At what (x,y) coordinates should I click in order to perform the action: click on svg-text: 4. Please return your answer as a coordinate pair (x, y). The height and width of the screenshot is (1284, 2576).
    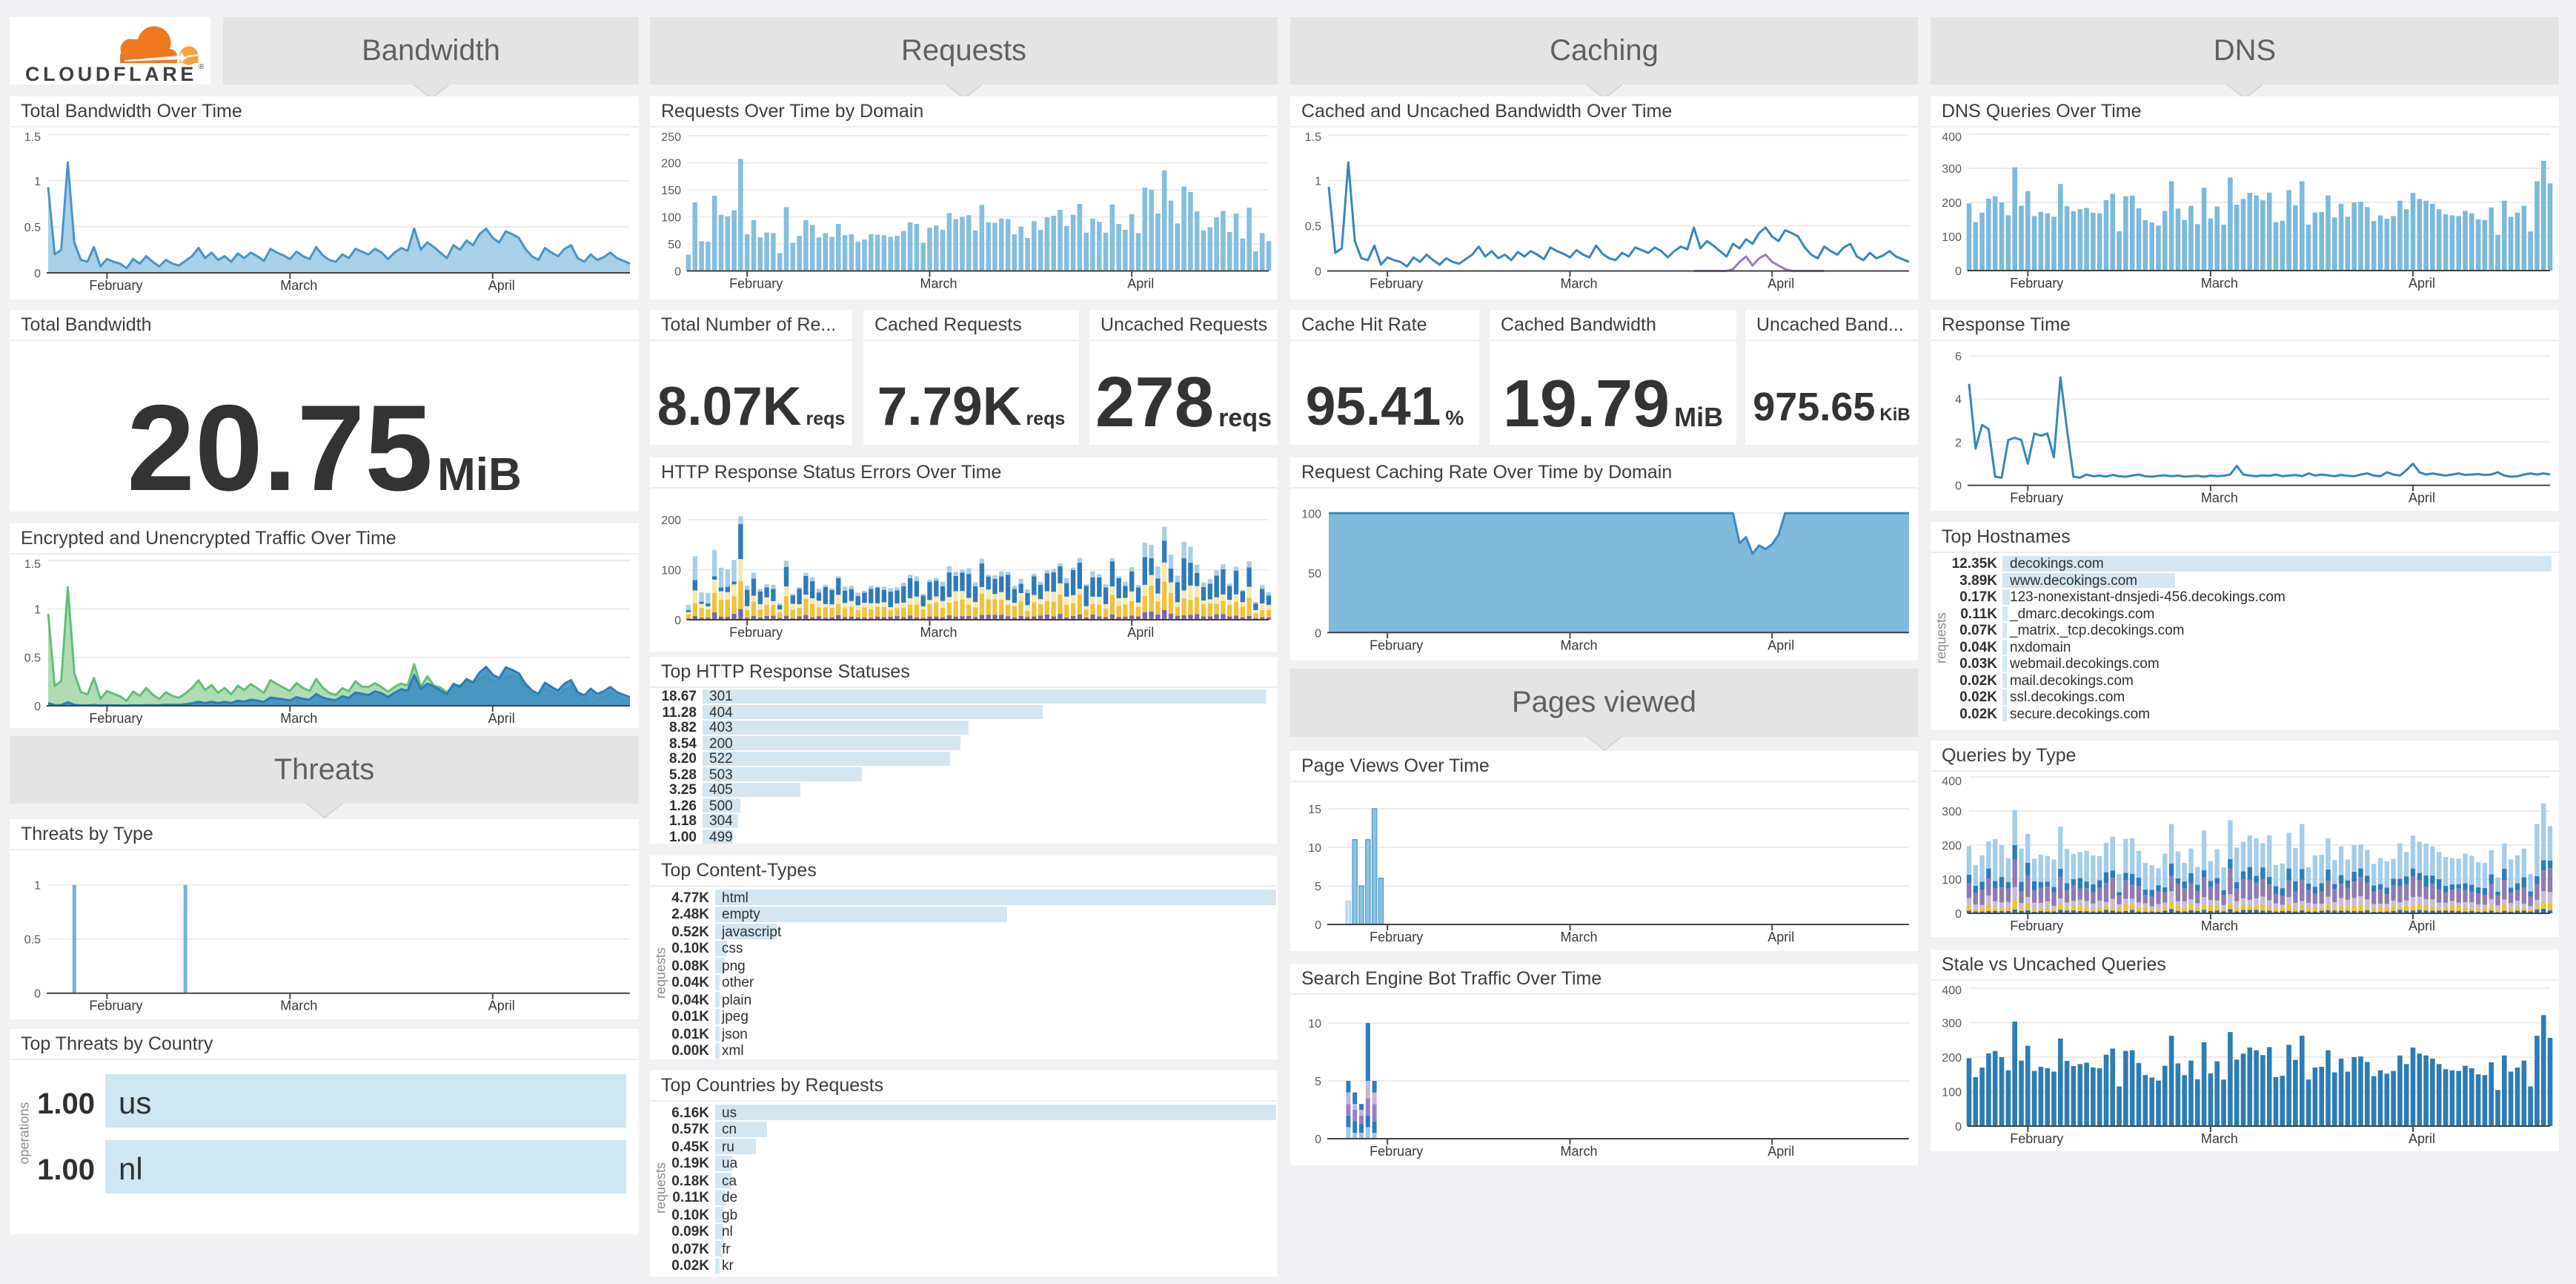
    Looking at the image, I should click on (1958, 400).